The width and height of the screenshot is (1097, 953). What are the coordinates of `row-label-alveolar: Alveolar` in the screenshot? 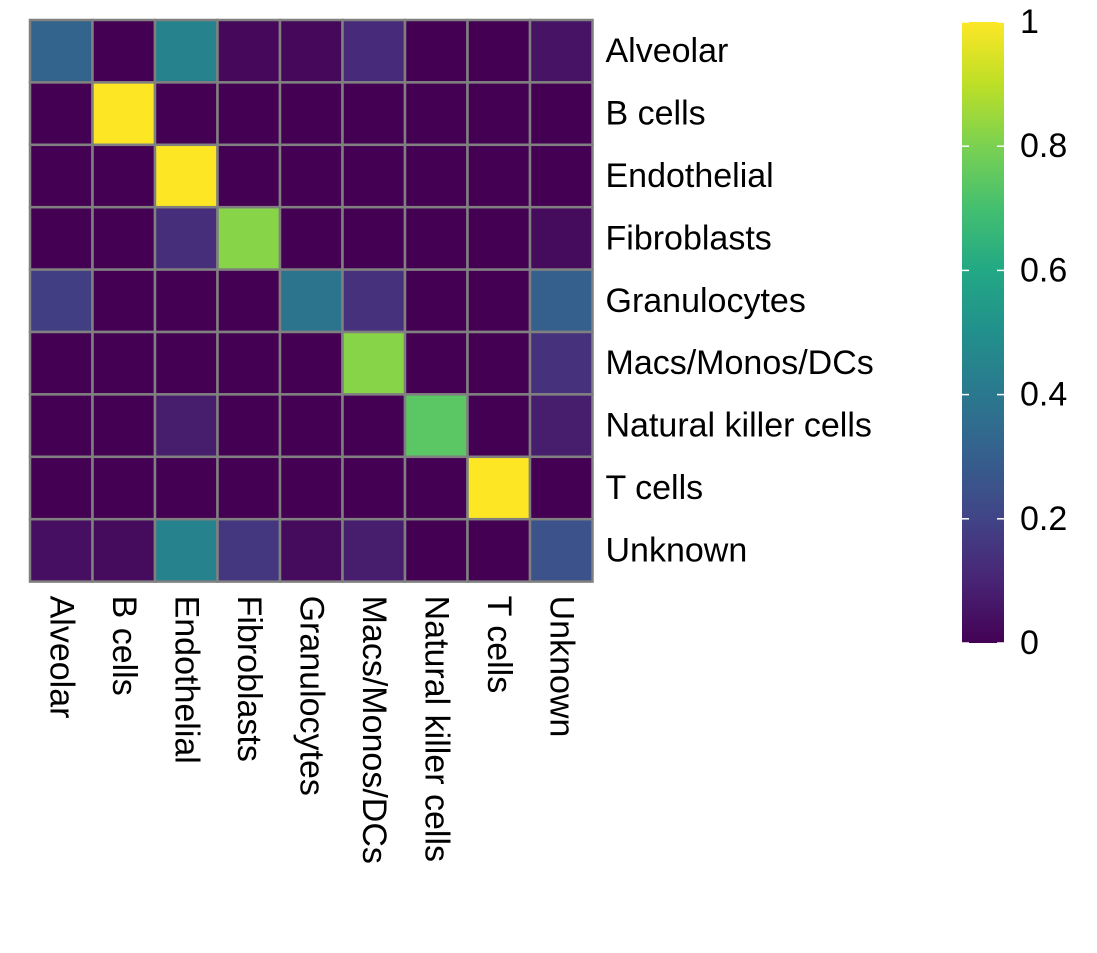 It's located at (667, 51).